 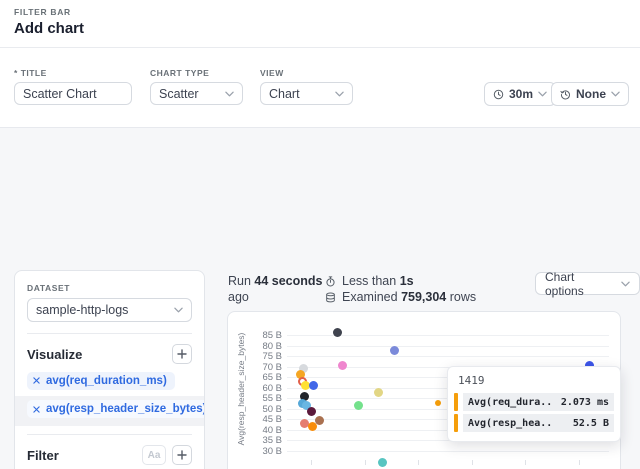 I want to click on time-range-button: 30m, so click(x=520, y=94).